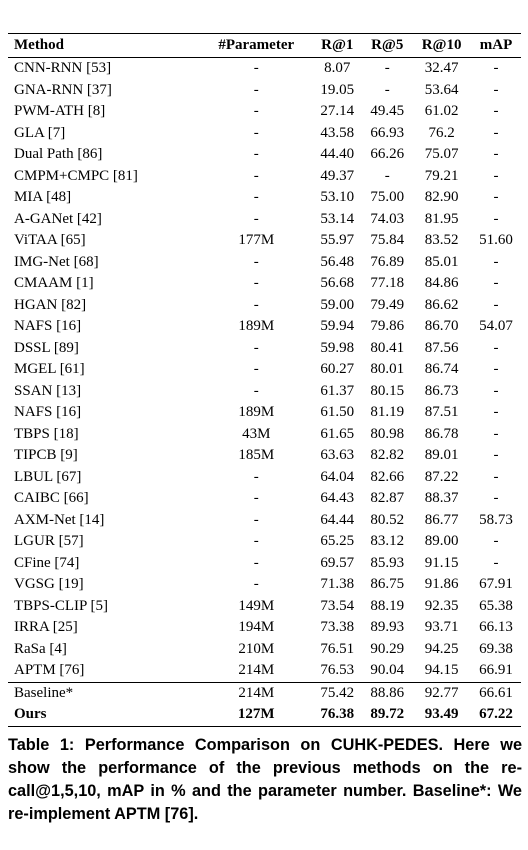 This screenshot has height=850, width=528. Describe the element at coordinates (441, 584) in the screenshot. I see `value-cell: 91.86` at that location.